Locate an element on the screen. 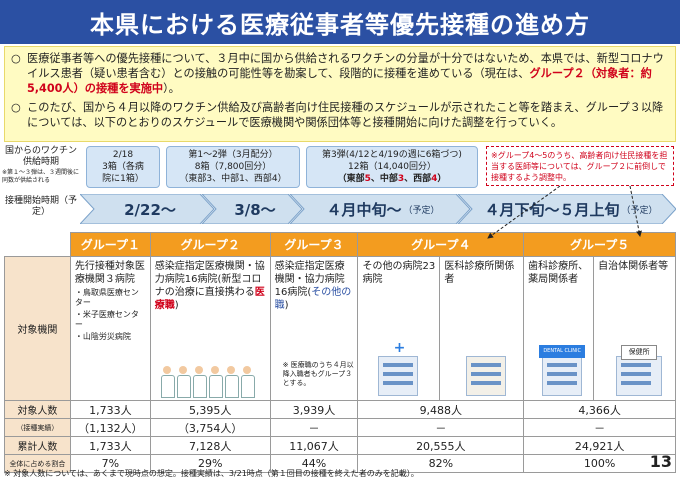 The height and width of the screenshot is (482, 680). supply-box-2: 第1～2弾（3月配分） 8箱（7,800回分） （東部3、中部1、西部4） is located at coordinates (233, 167).